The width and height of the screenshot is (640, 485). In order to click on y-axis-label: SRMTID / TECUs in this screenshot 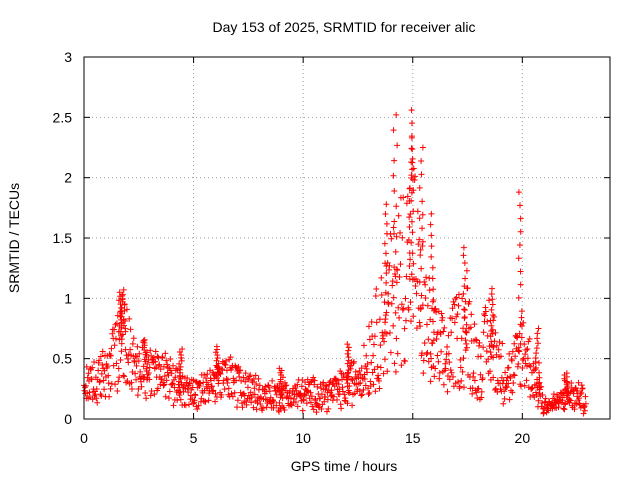, I will do `click(14, 238)`.